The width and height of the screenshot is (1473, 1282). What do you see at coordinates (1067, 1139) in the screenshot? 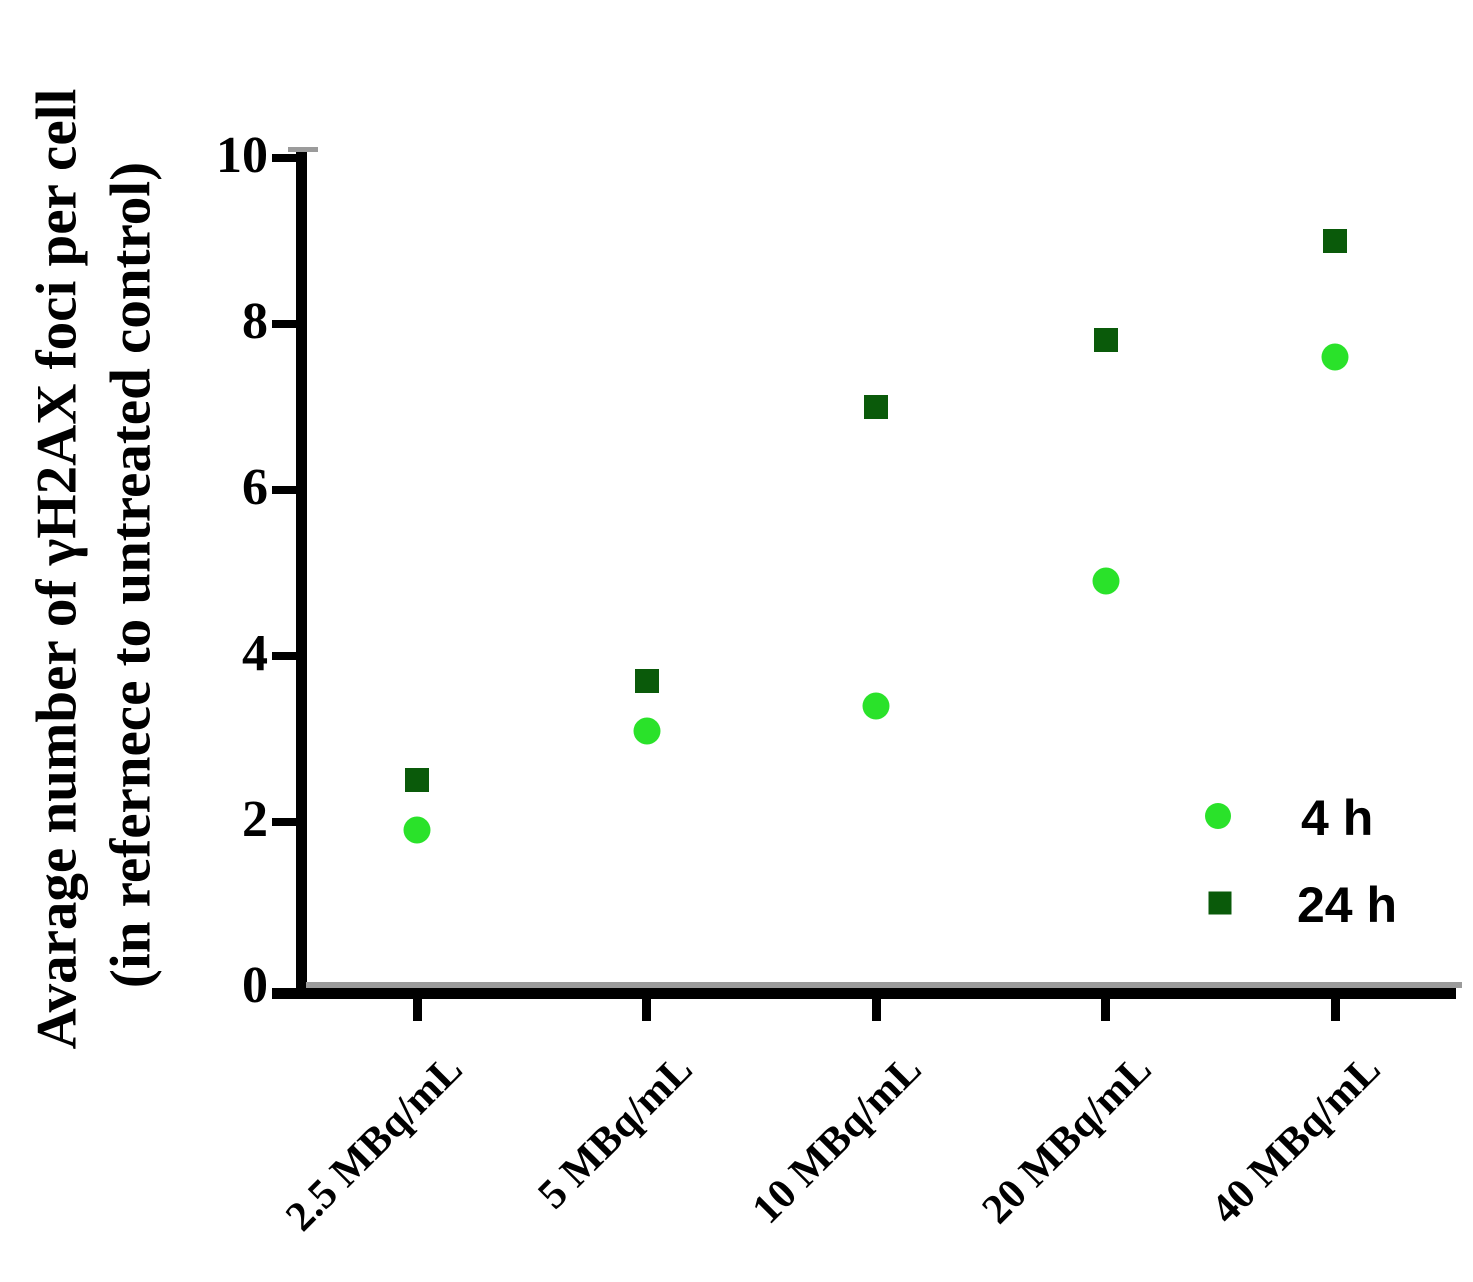
I see `x-tick-label-text: 20 MBq/mL` at bounding box center [1067, 1139].